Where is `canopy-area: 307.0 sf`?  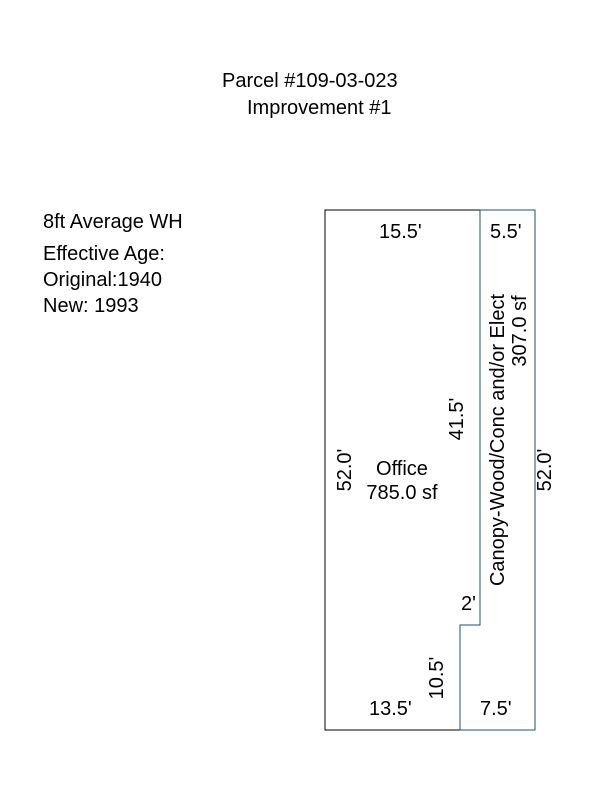
canopy-area: 307.0 sf is located at coordinates (520, 331).